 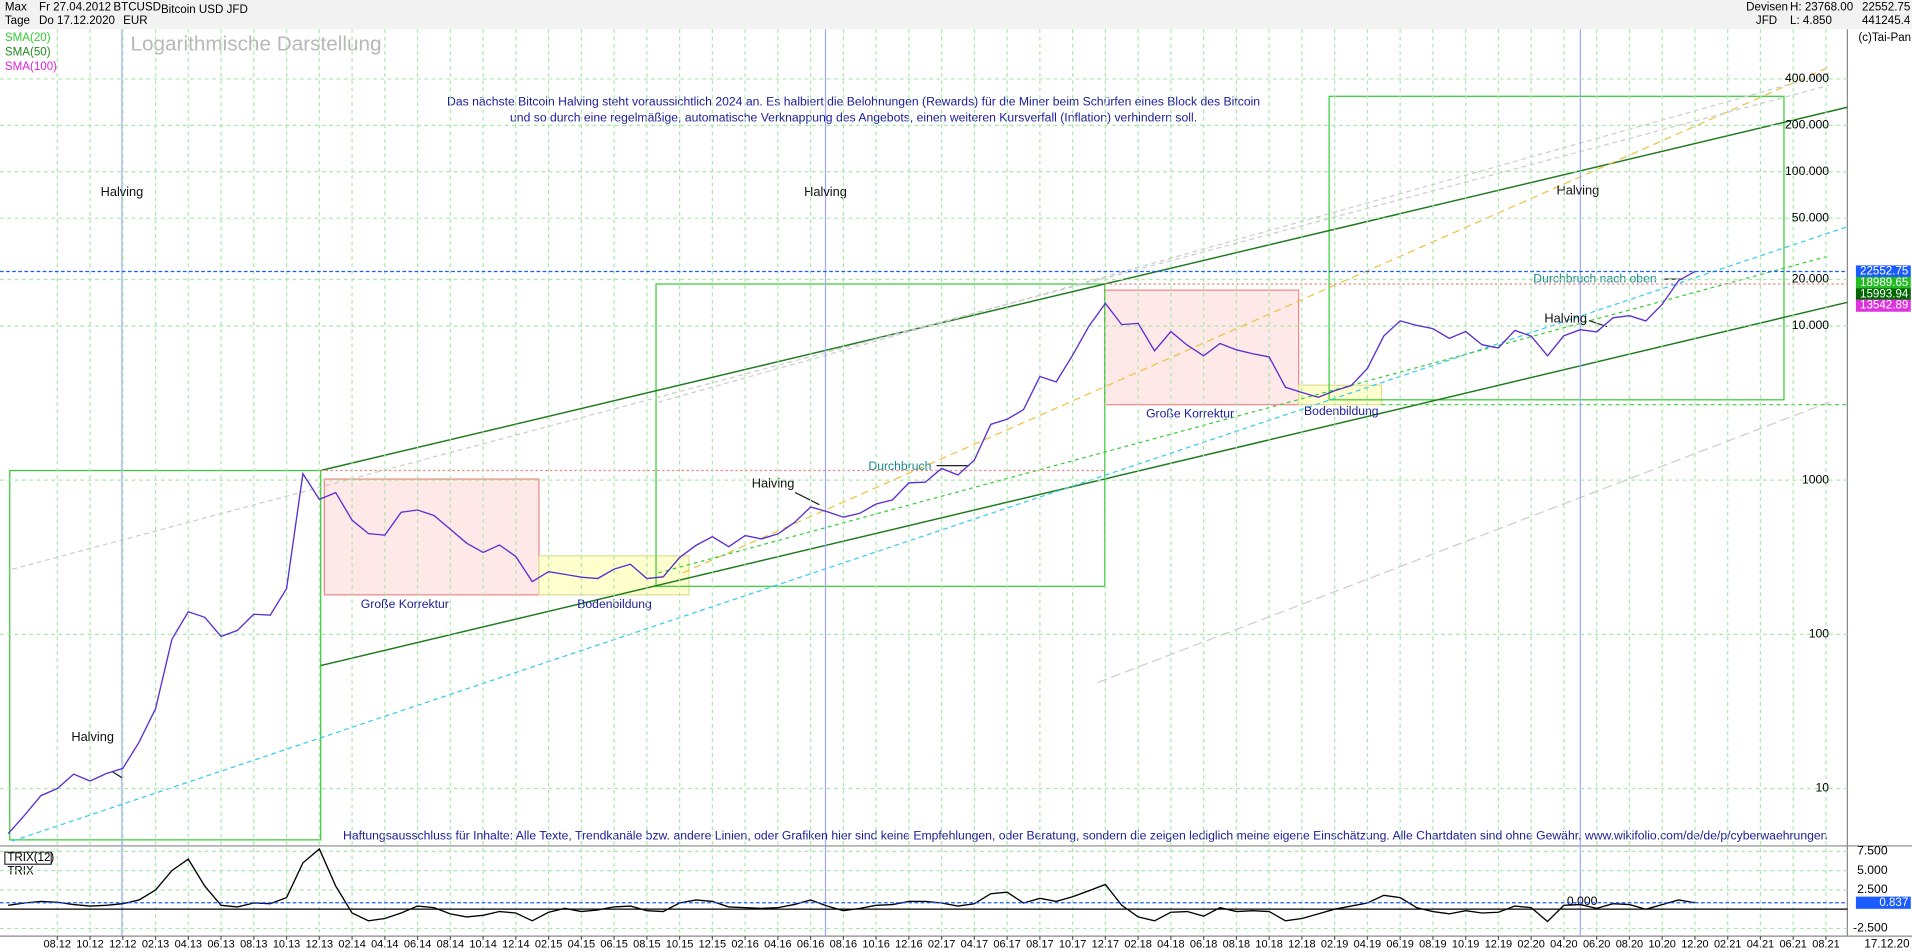 I want to click on x-tick-label: 12.12, so click(x=122, y=945).